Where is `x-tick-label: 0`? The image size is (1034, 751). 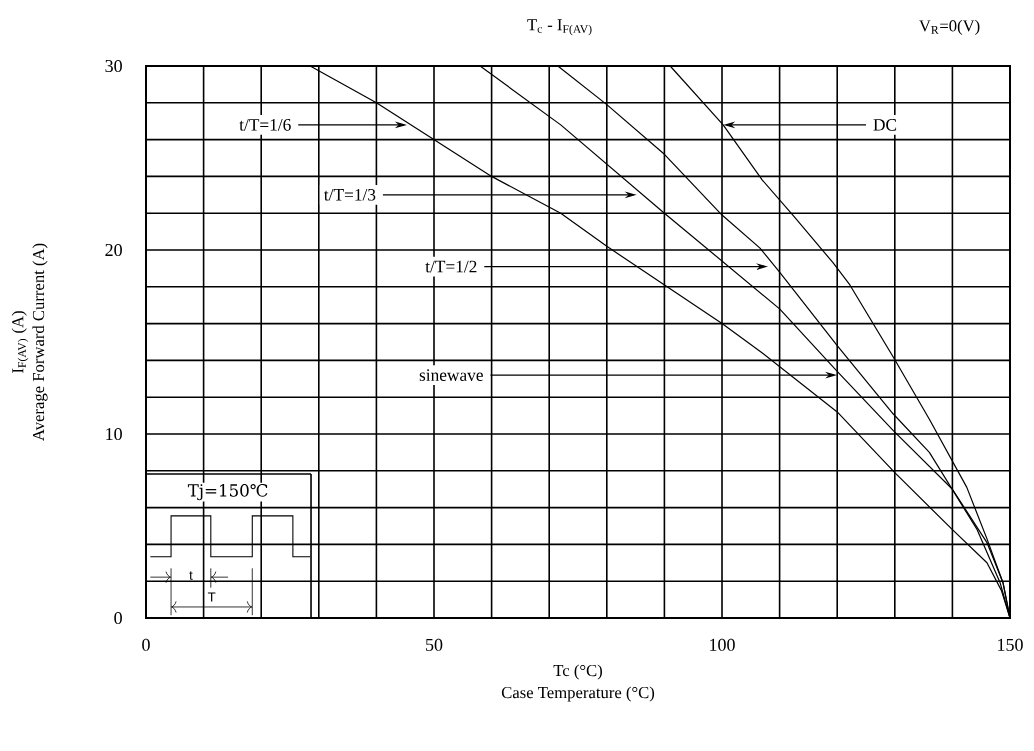
x-tick-label: 0 is located at coordinates (146, 644).